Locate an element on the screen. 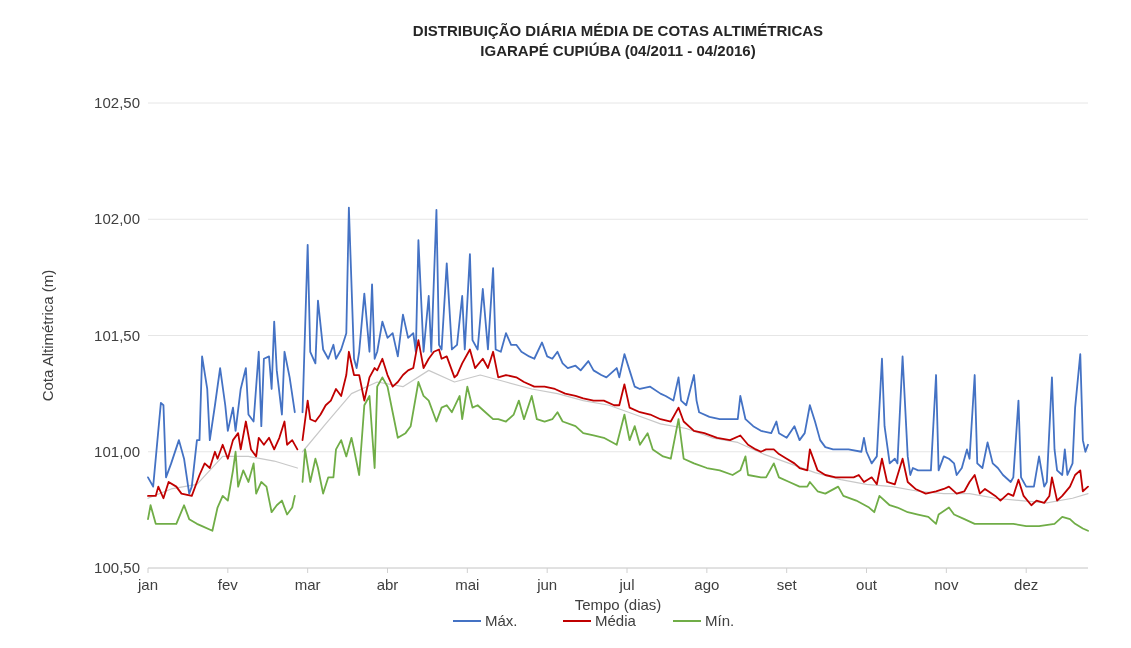 Image resolution: width=1131 pixels, height=648 pixels. x-tick-label: set is located at coordinates (787, 584).